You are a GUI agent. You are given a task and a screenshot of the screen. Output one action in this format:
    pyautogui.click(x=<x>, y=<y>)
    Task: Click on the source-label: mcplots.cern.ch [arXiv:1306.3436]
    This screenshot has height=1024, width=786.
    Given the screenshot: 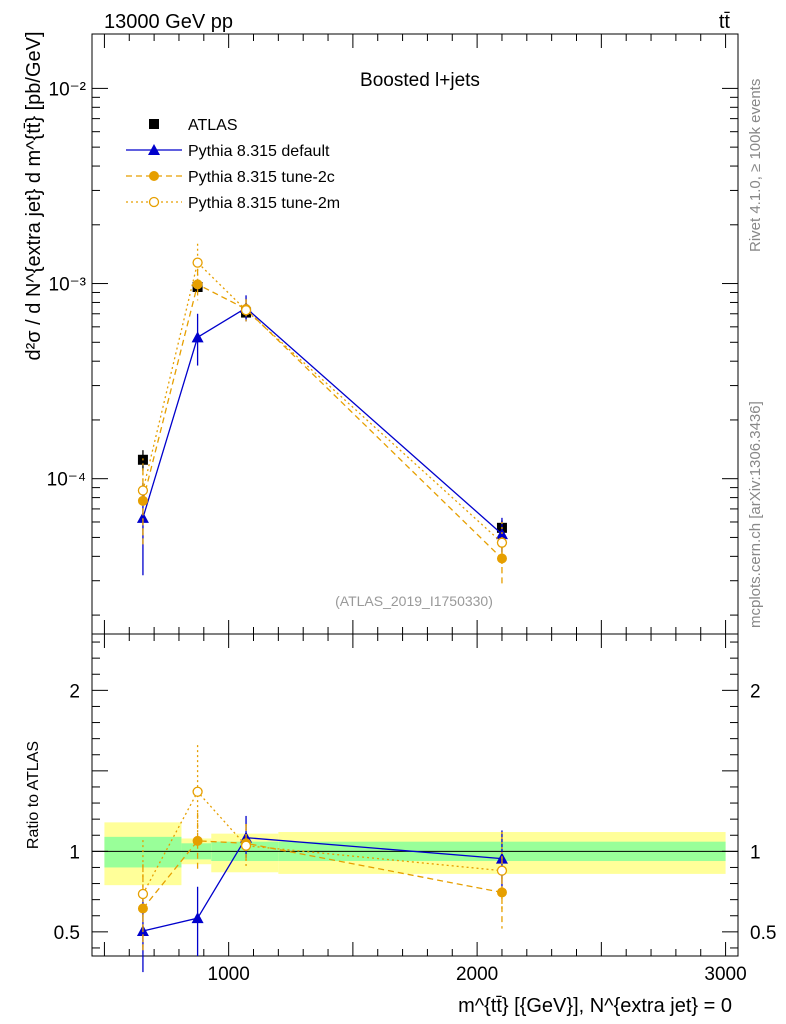 What is the action you would take?
    pyautogui.click(x=755, y=514)
    